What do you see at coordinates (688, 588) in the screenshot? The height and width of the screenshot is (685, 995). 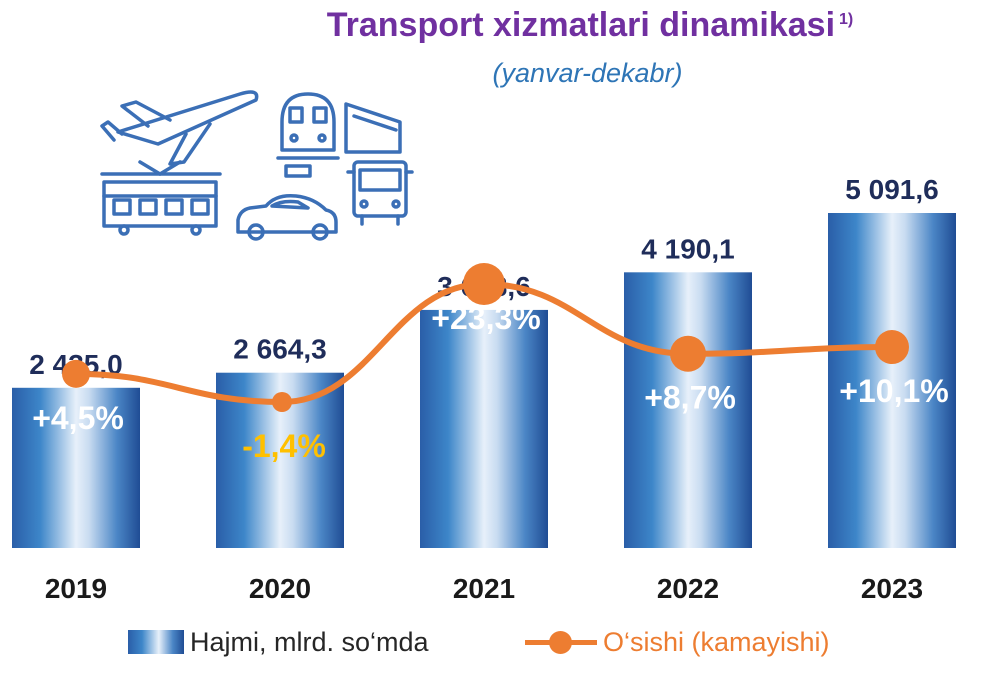 I see `x-tick-label: 2022` at bounding box center [688, 588].